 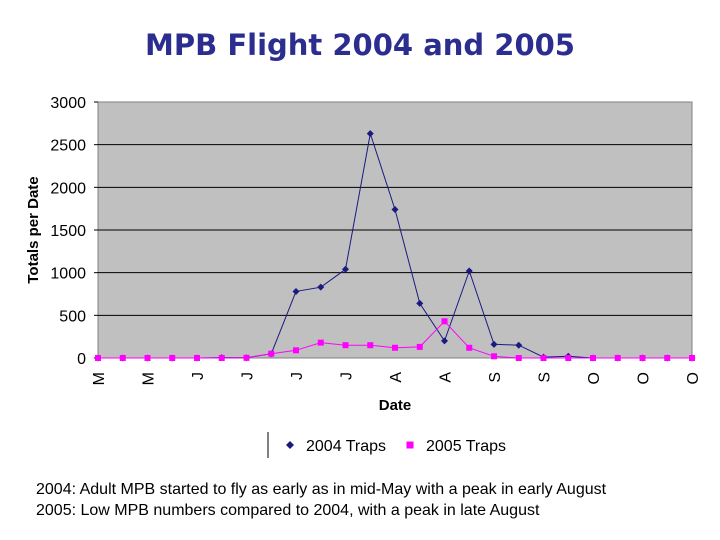 What do you see at coordinates (68, 188) in the screenshot?
I see `y-tick-label: 2000` at bounding box center [68, 188].